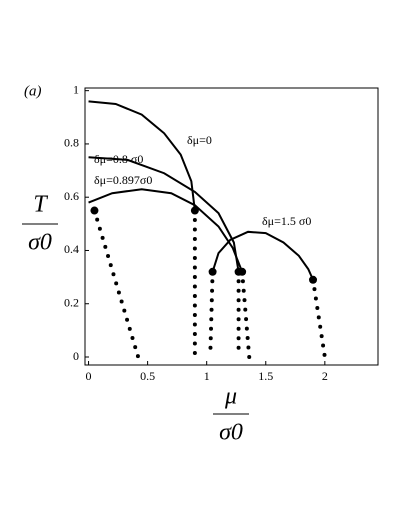  Describe the element at coordinates (71, 143) in the screenshot. I see `y-tick-label: 0.8` at that location.